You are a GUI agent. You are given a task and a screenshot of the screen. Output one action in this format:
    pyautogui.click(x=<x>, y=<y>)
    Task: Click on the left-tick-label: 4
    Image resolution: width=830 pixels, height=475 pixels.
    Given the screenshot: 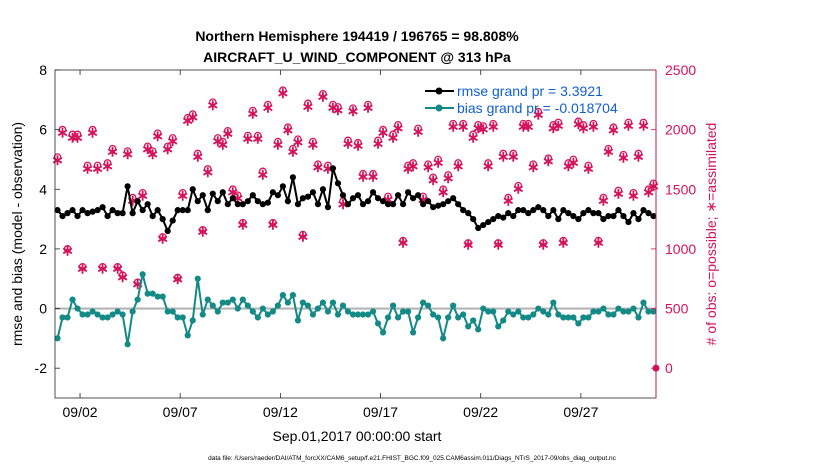 What is the action you would take?
    pyautogui.click(x=43, y=189)
    